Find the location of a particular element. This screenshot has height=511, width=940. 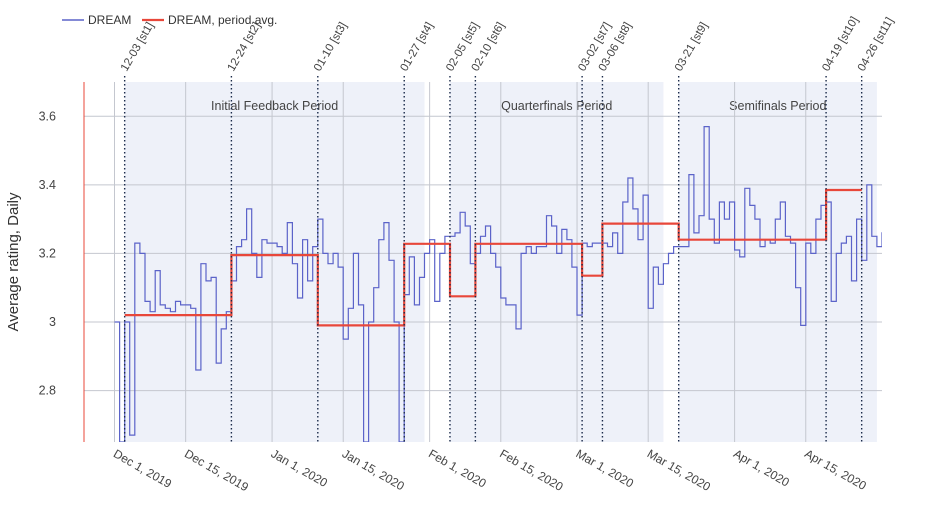

stage-marker-label: 04-26 [st11] is located at coordinates (876, 45).